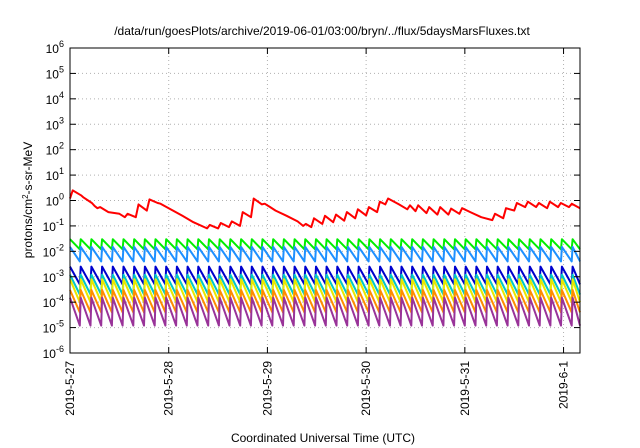 The height and width of the screenshot is (448, 640). Describe the element at coordinates (55, 174) in the screenshot. I see `y-tick-label: 10¹` at that location.